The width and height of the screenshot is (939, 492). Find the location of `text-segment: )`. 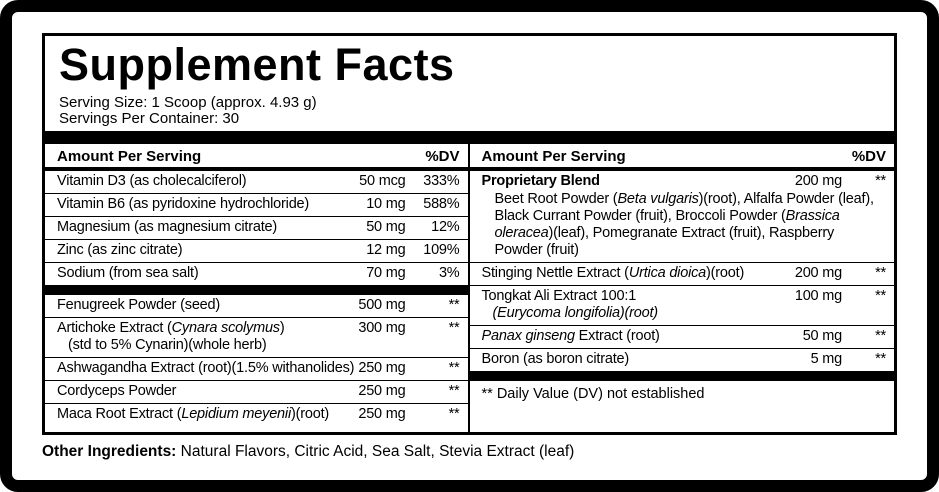

text-segment: ) is located at coordinates (282, 327).